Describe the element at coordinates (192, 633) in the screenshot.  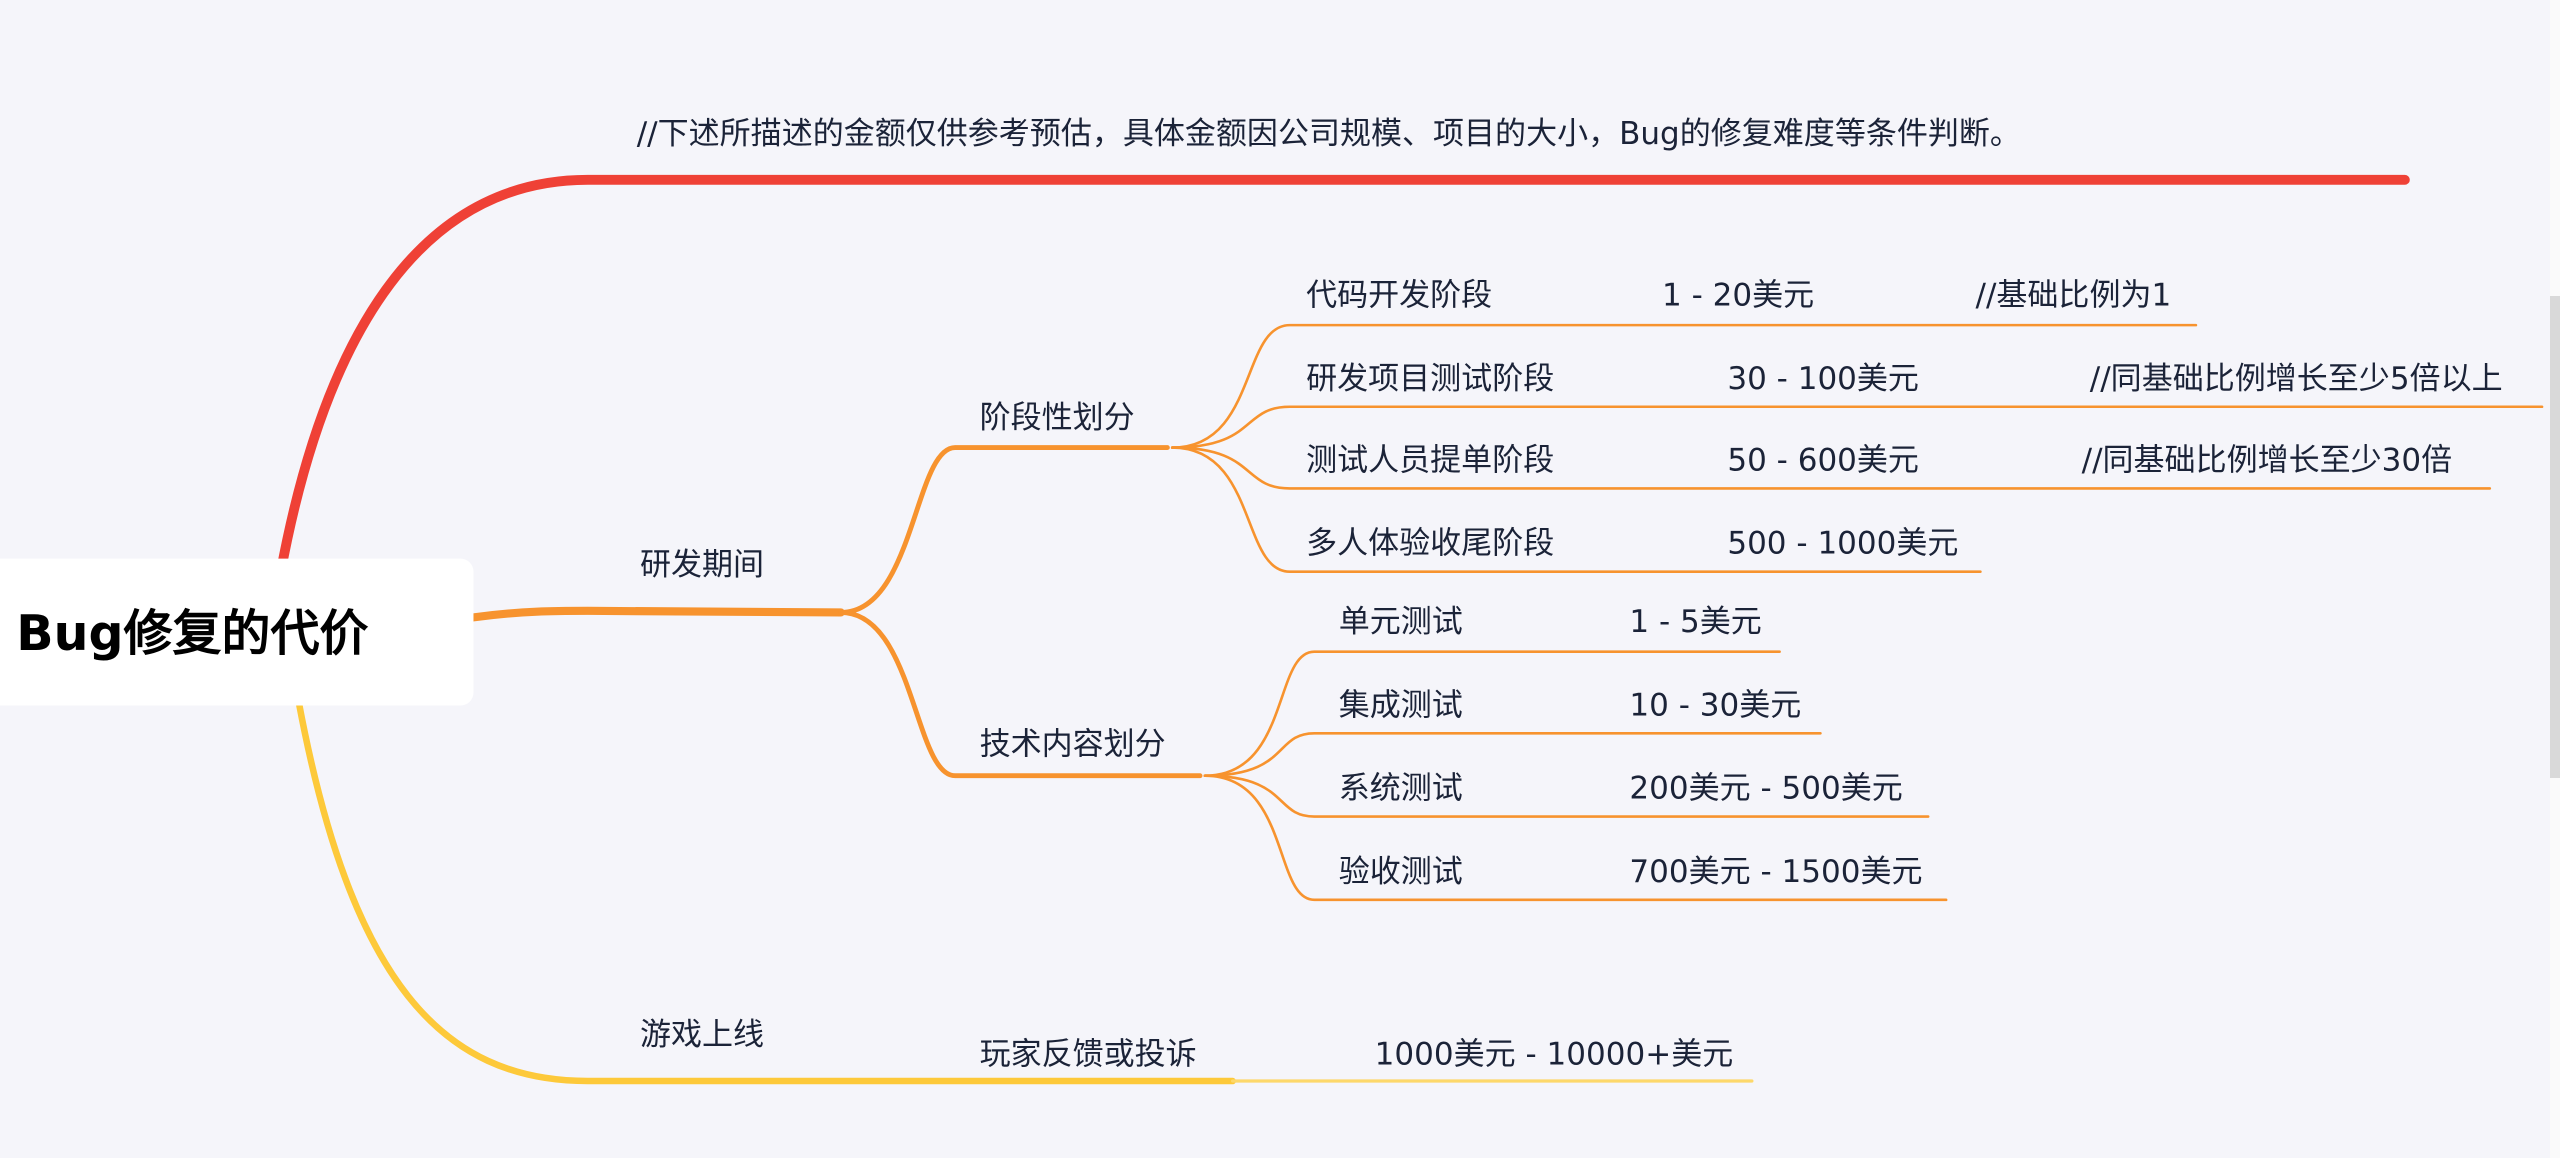
I see `root-label: Bug修复的代价` at that location.